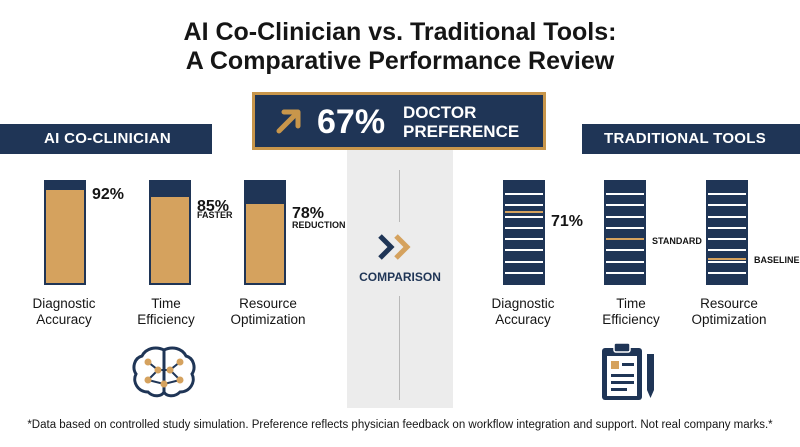 Image resolution: width=800 pixels, height=447 pixels. I want to click on bar-value-sublabel: REDUCTION, so click(319, 225).